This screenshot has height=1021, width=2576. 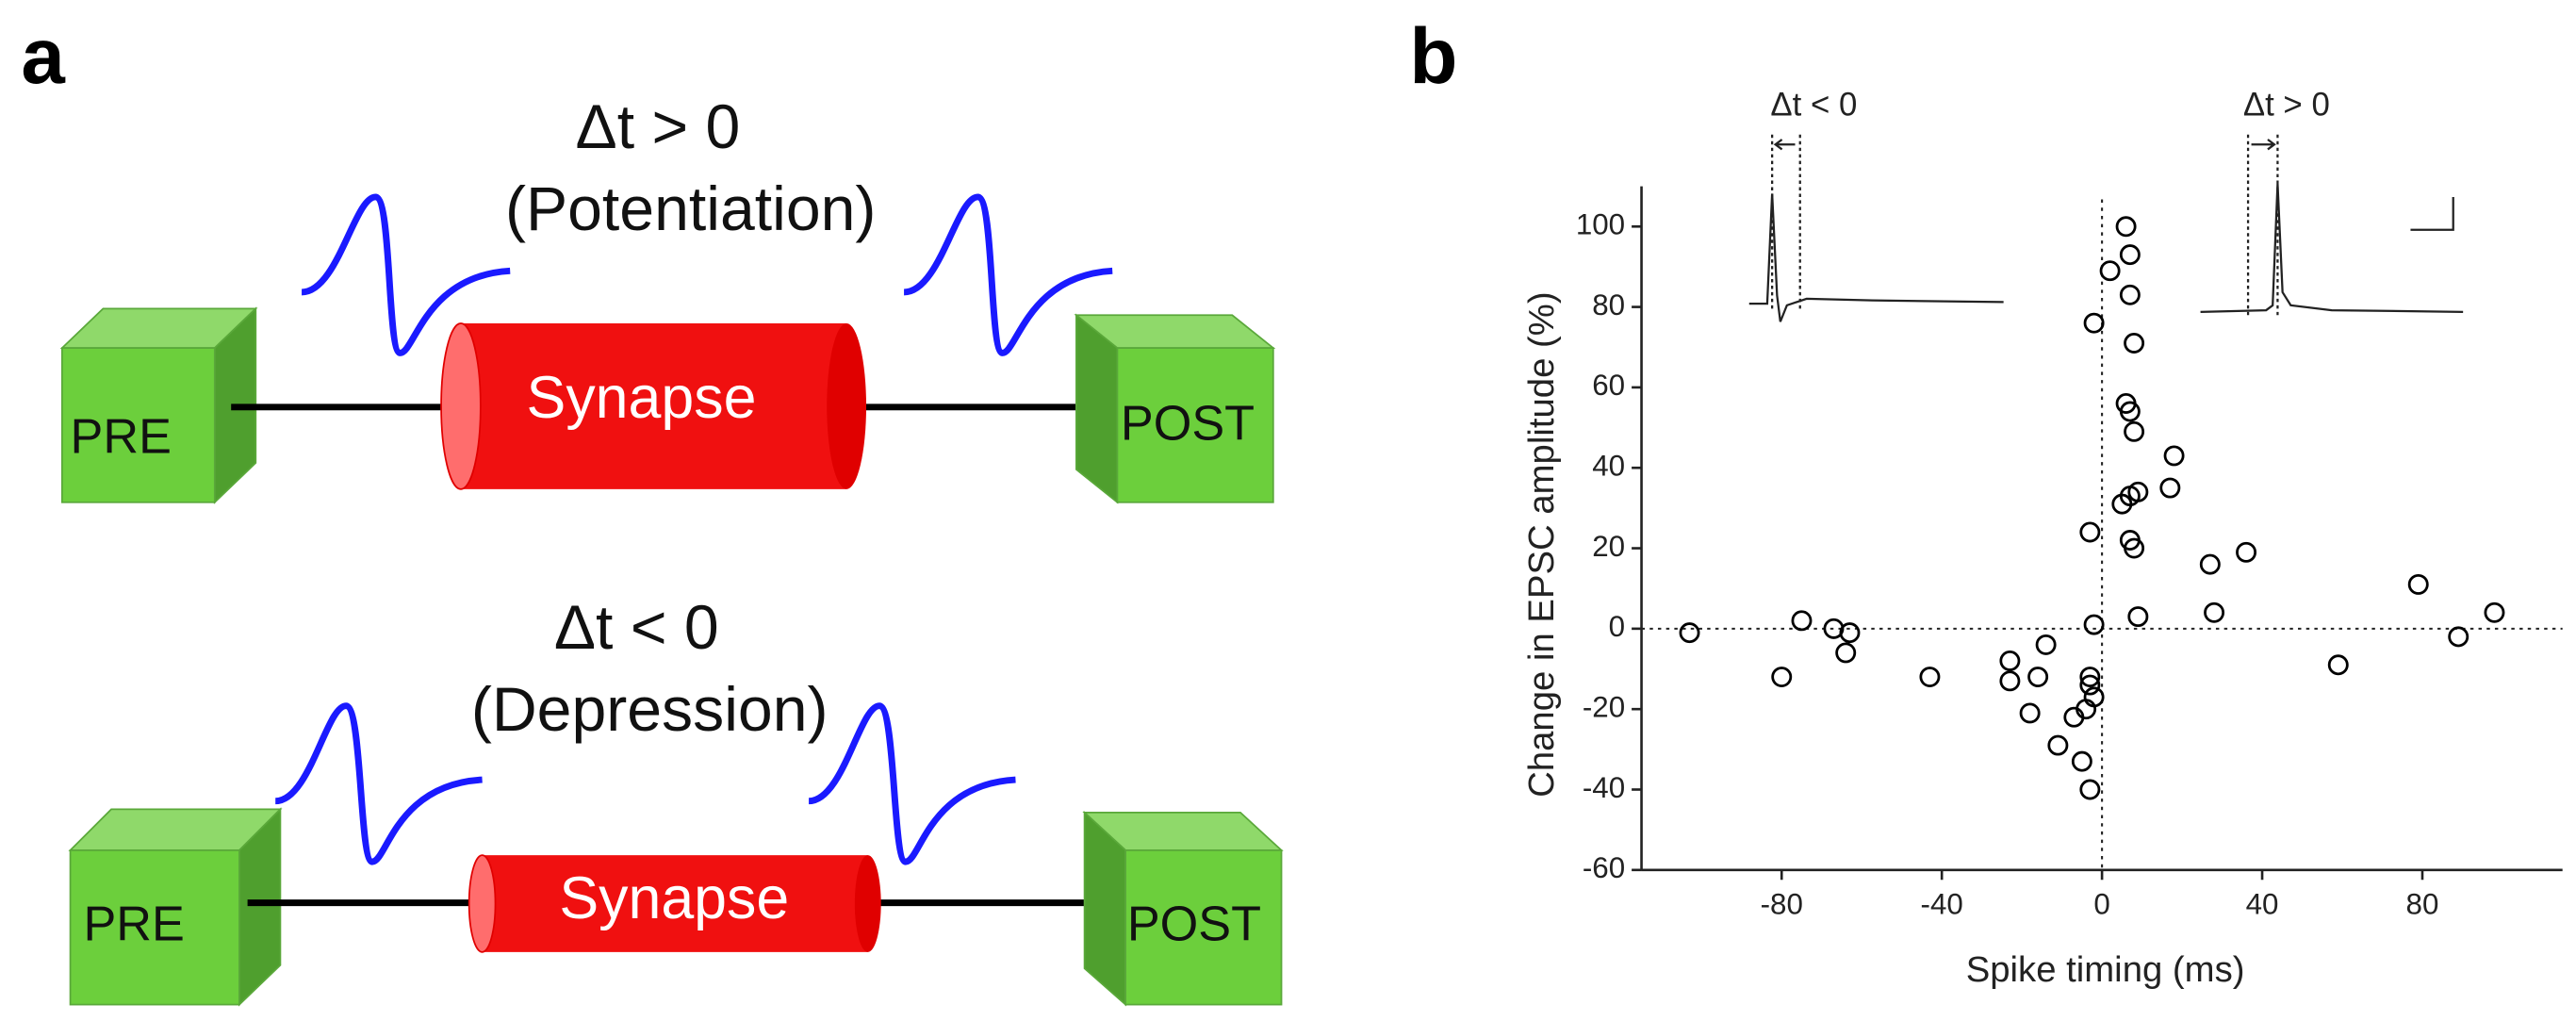 What do you see at coordinates (2422, 903) in the screenshot?
I see `x-tick-label: 80` at bounding box center [2422, 903].